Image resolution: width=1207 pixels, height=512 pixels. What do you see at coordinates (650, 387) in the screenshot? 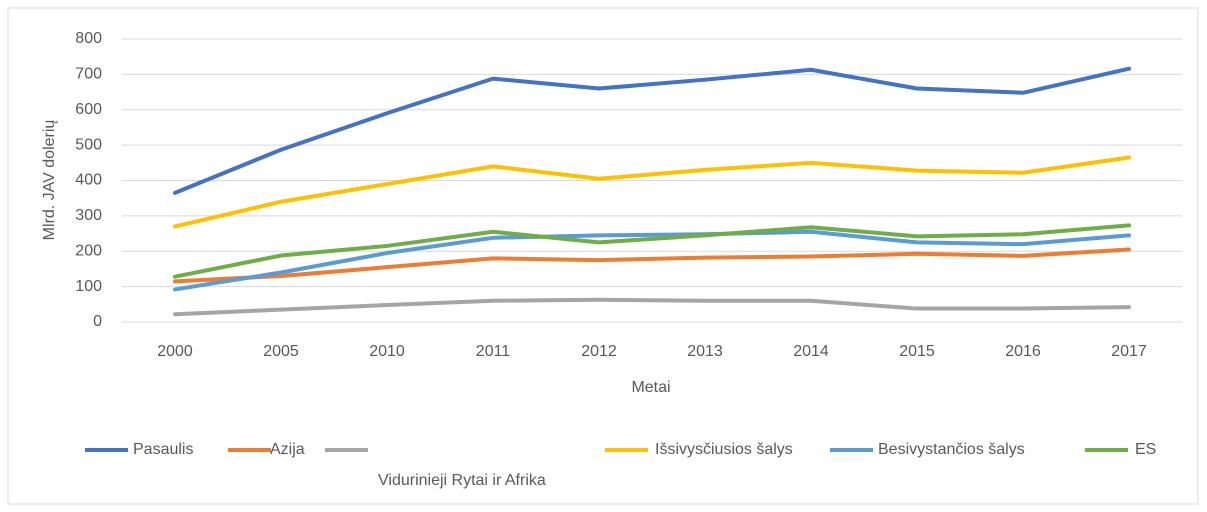
I see `x-axis-title: Metai` at bounding box center [650, 387].